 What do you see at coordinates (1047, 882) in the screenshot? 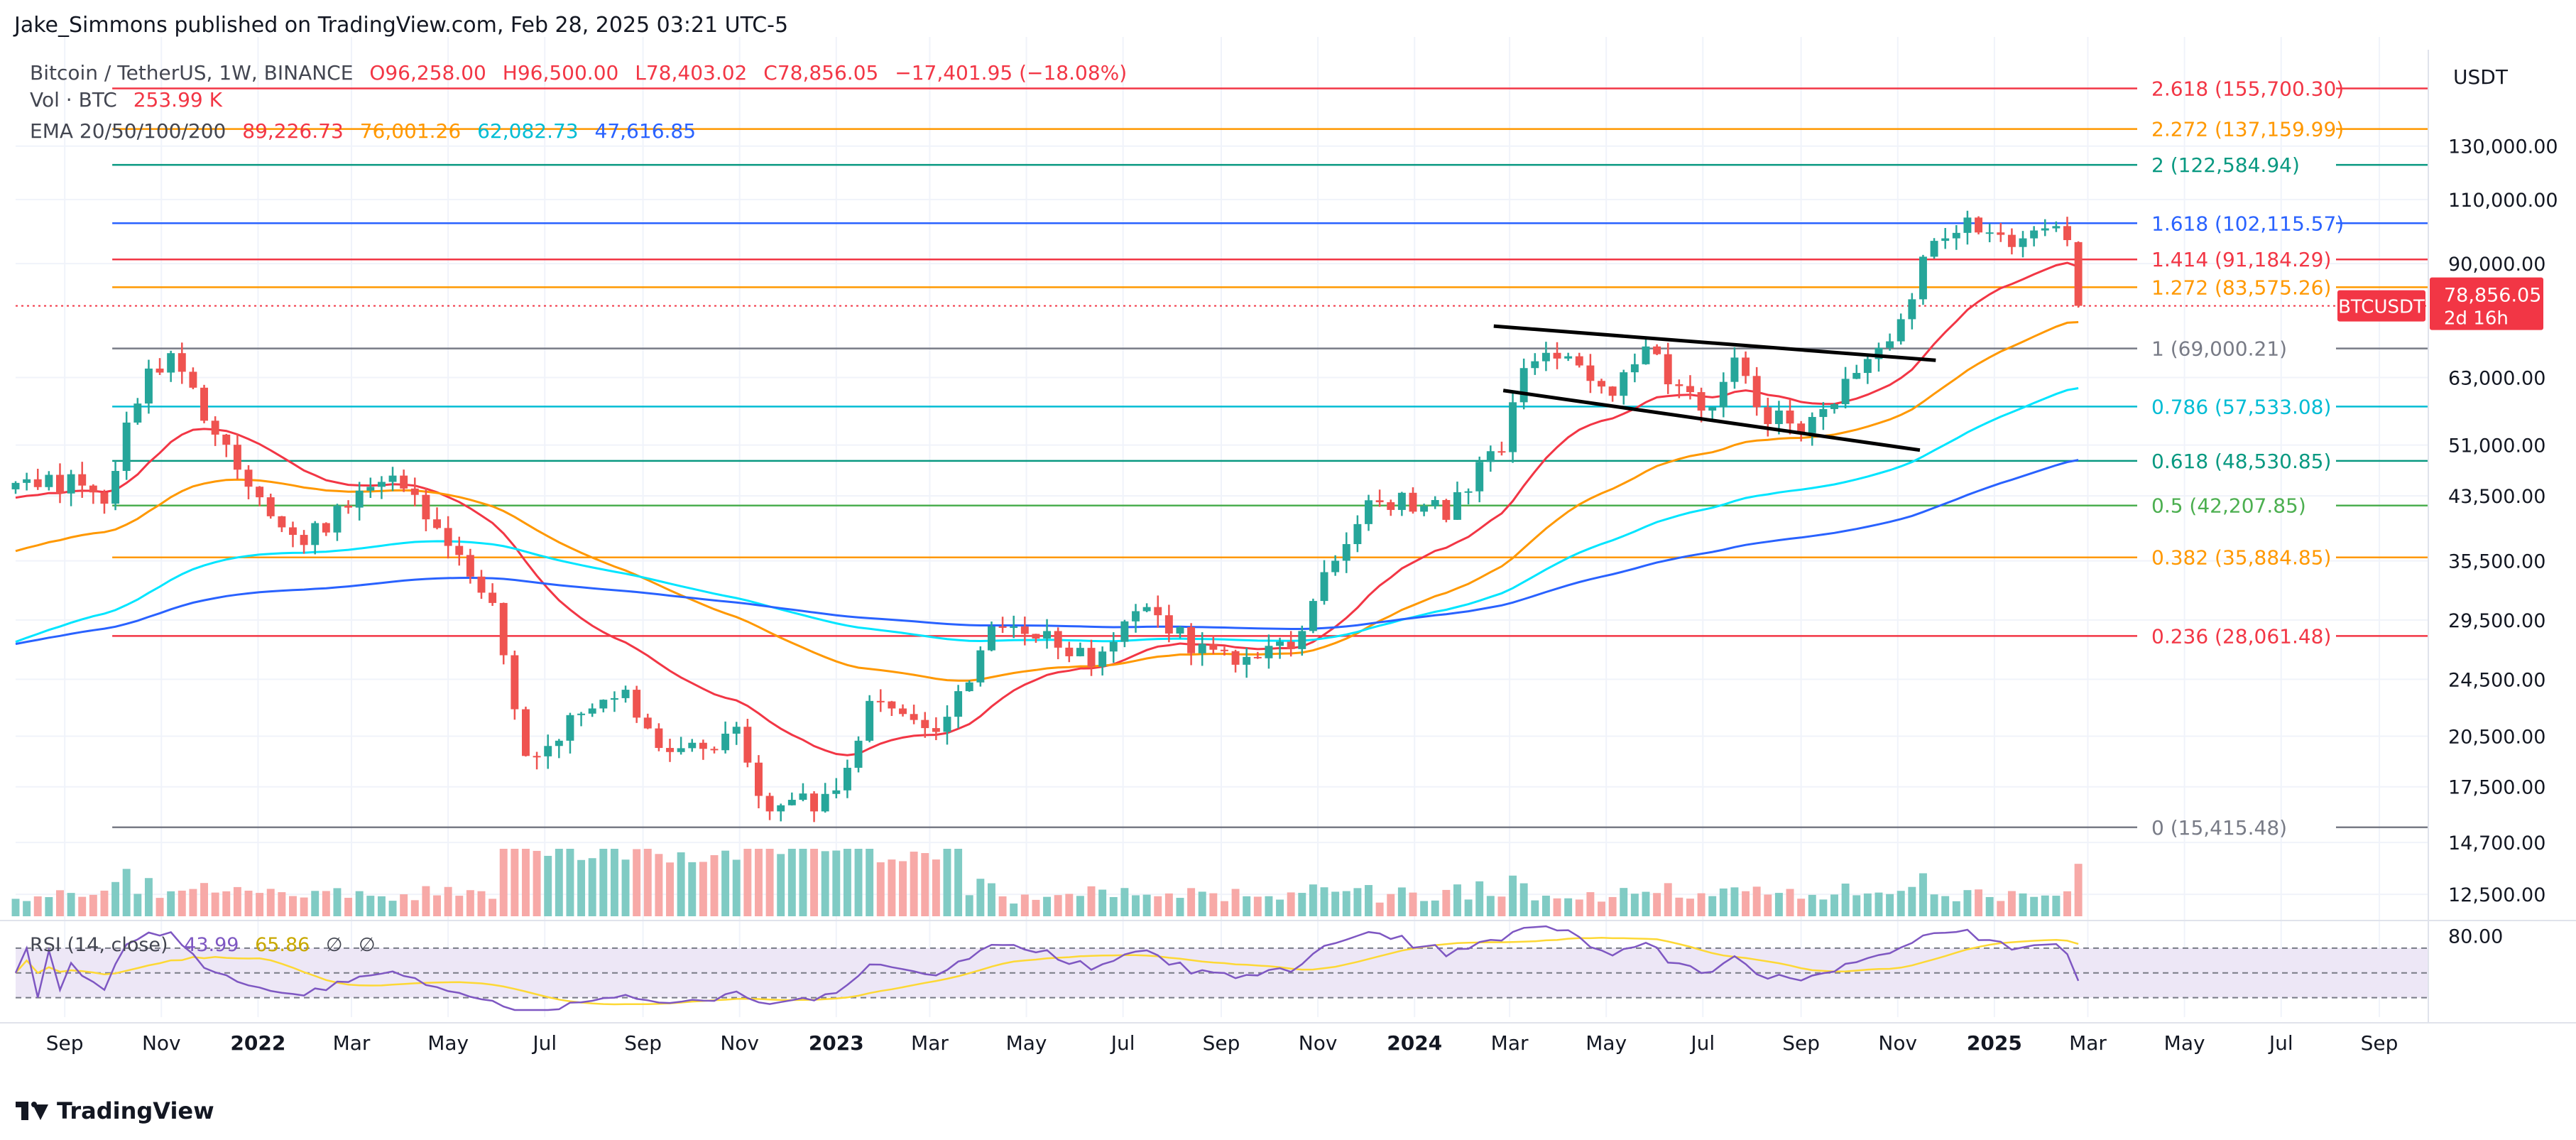
I see `volume-bars` at bounding box center [1047, 882].